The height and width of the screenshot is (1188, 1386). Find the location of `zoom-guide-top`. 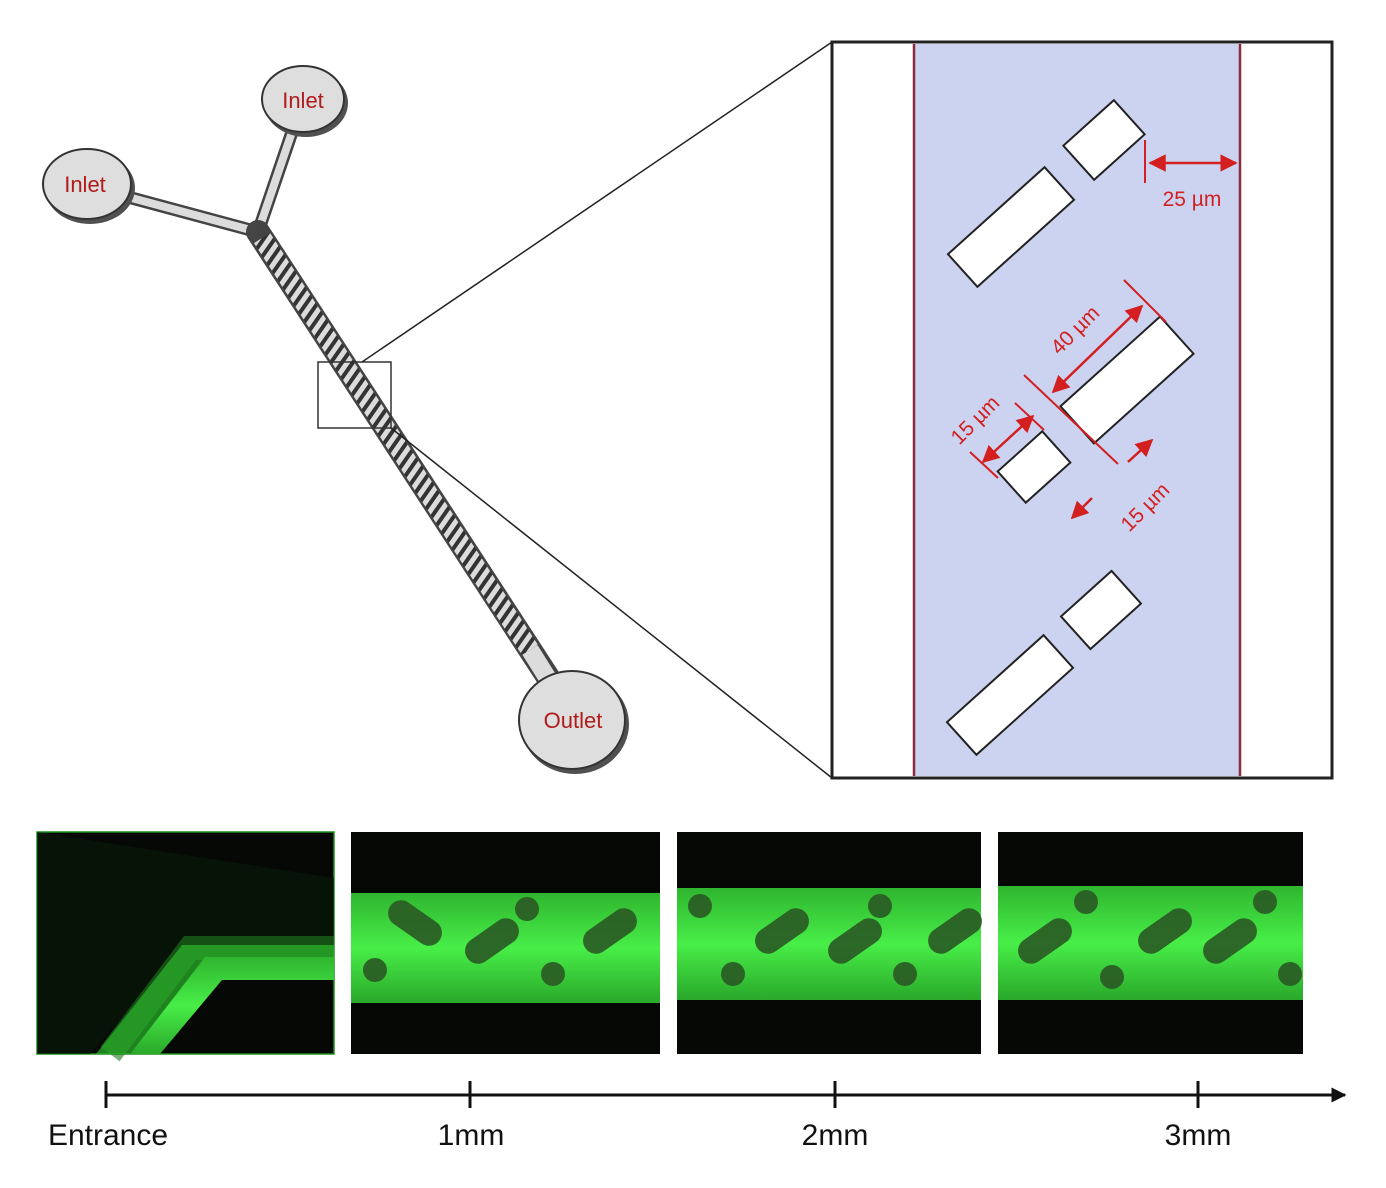

zoom-guide-top is located at coordinates (597, 202).